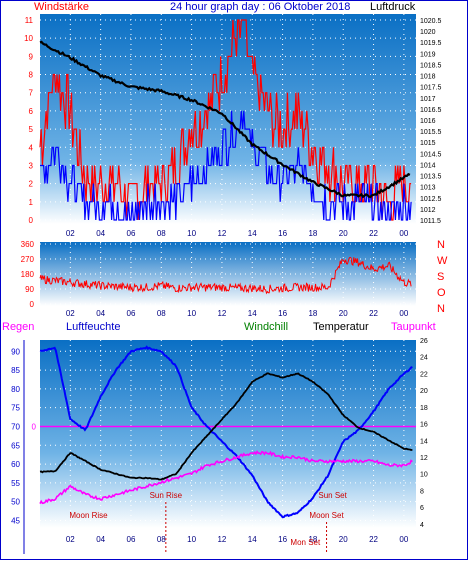  Describe the element at coordinates (15, 502) in the screenshot. I see `humidity-tick-label: 50` at that location.